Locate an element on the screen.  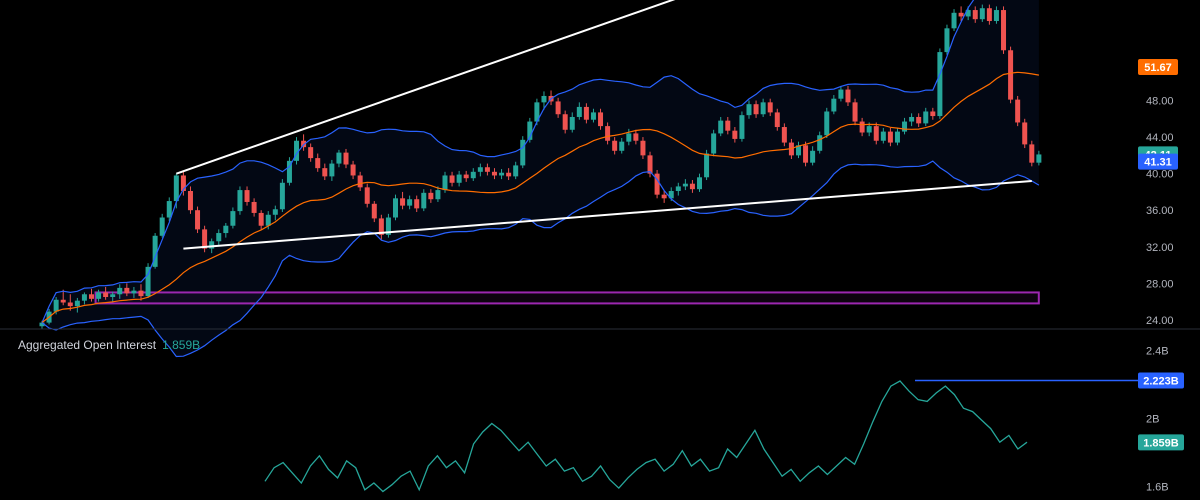
price-tag-label: 51.67 is located at coordinates (1158, 68).